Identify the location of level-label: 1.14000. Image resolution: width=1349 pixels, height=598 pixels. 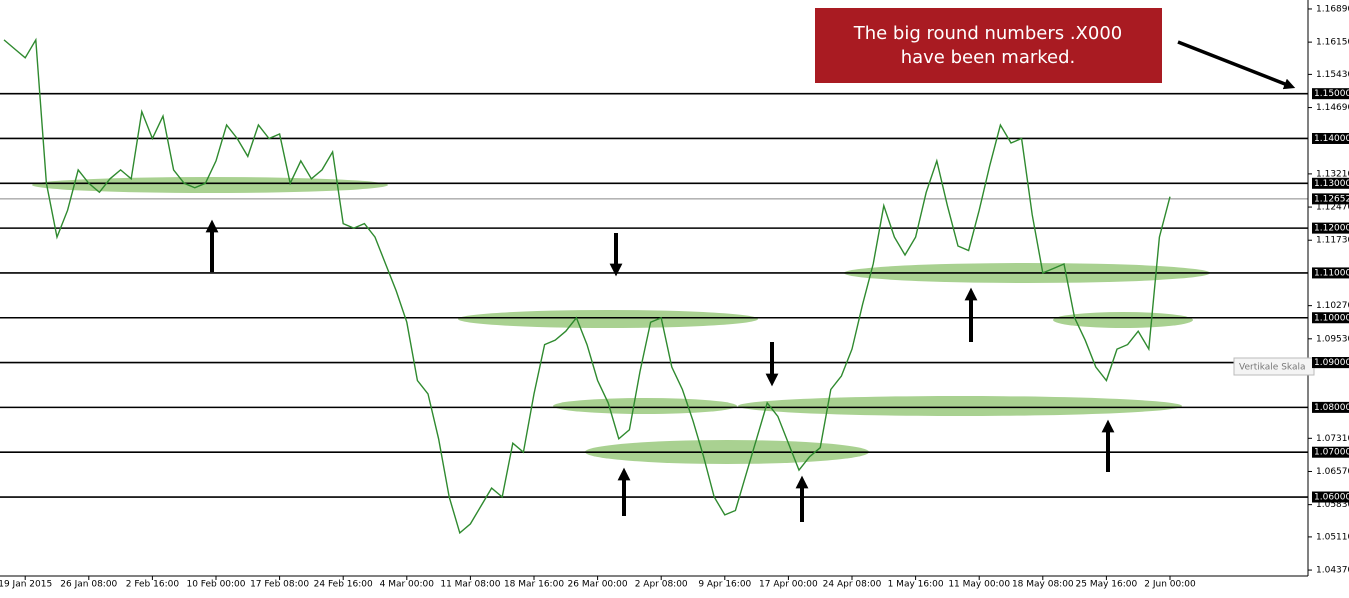
(1331, 139).